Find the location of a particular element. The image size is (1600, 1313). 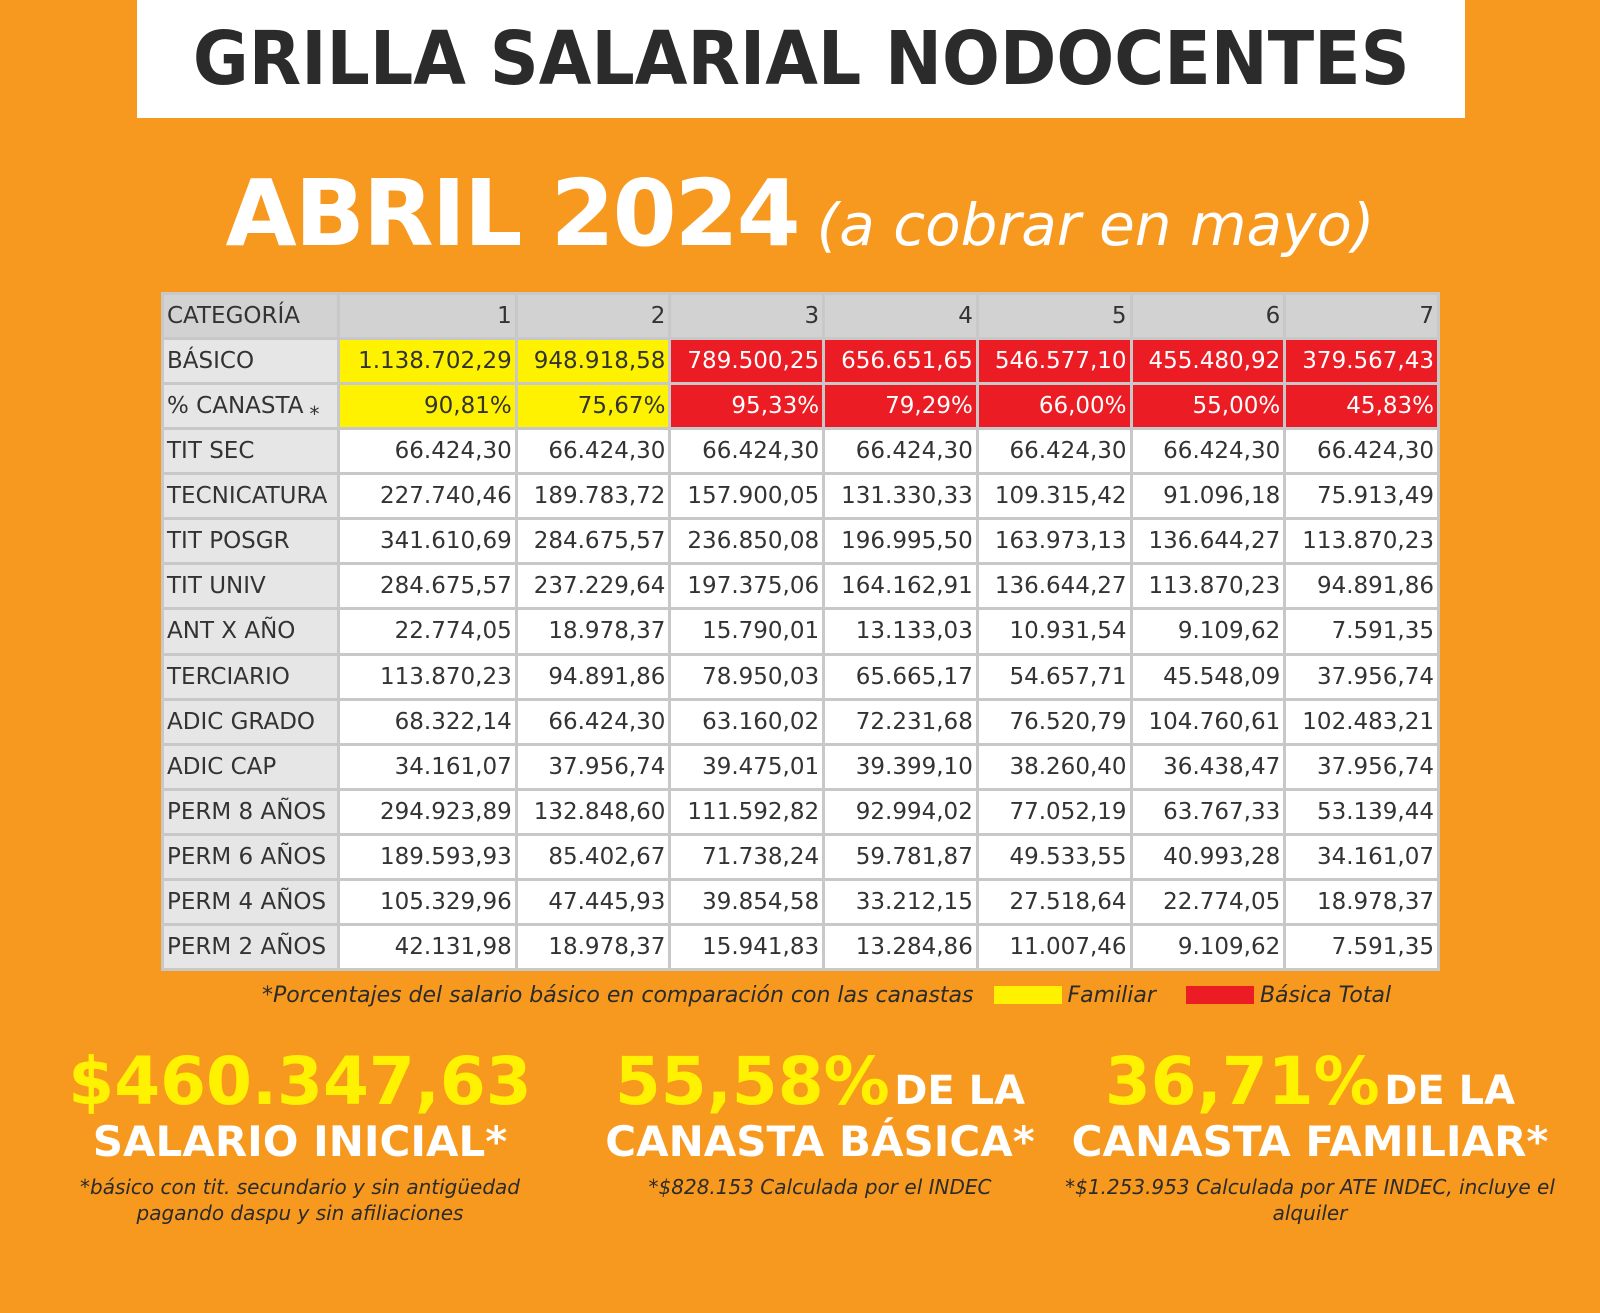

table-cell: 39.854,58 is located at coordinates (747, 901).